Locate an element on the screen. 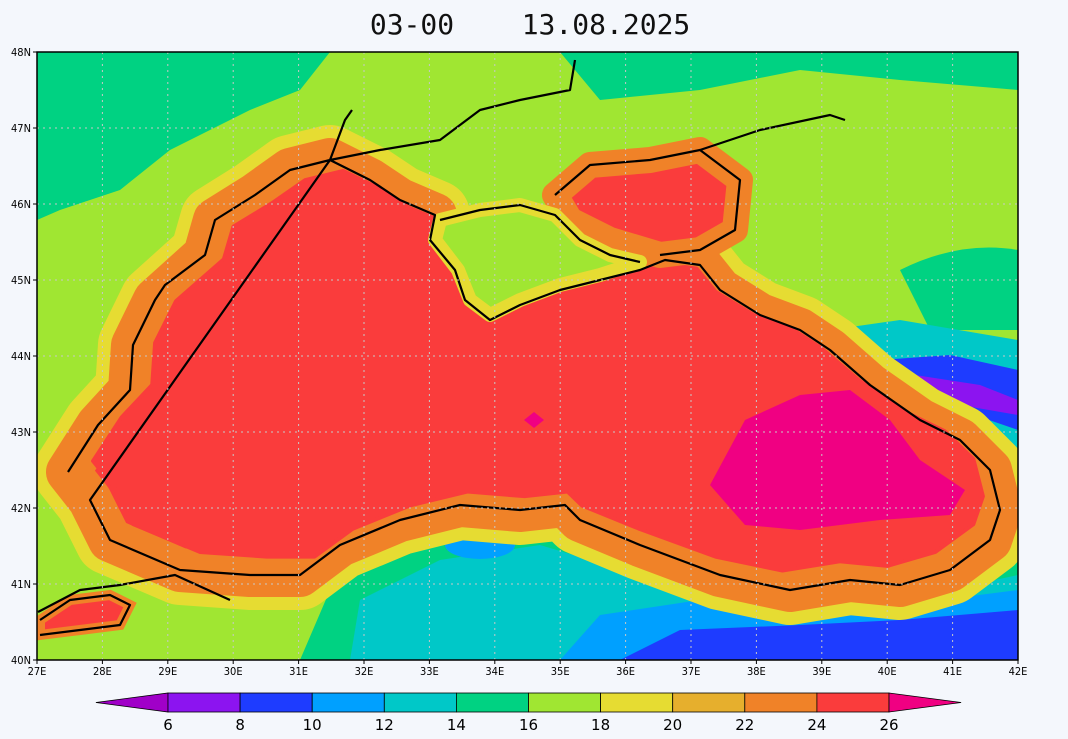  y-tick-label: 40N is located at coordinates (21, 660).